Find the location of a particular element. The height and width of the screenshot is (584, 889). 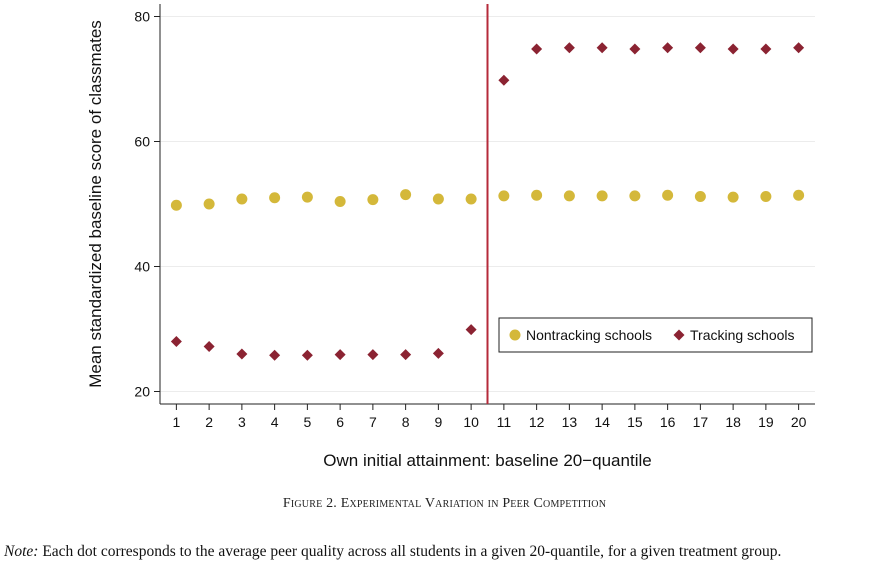

x-tick-label: 13 is located at coordinates (570, 422).